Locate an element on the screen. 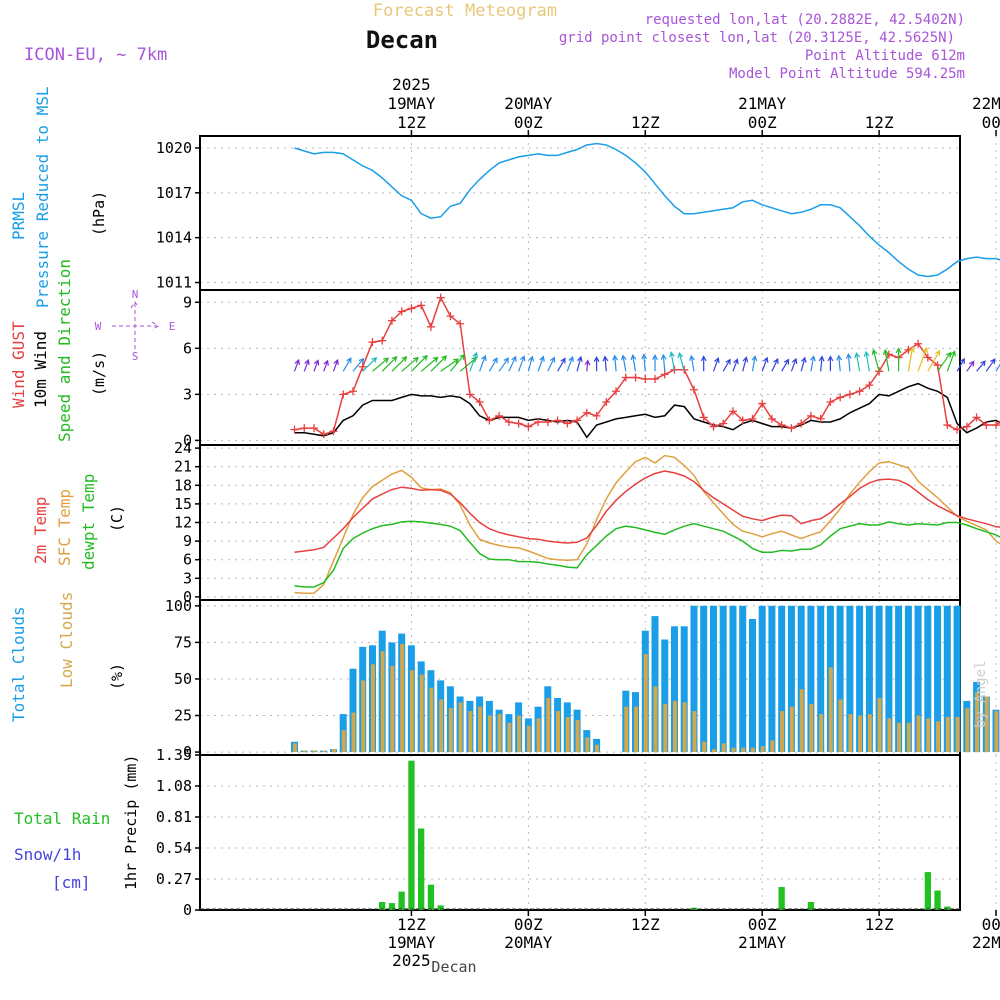  compass-north: N is located at coordinates (135, 294).